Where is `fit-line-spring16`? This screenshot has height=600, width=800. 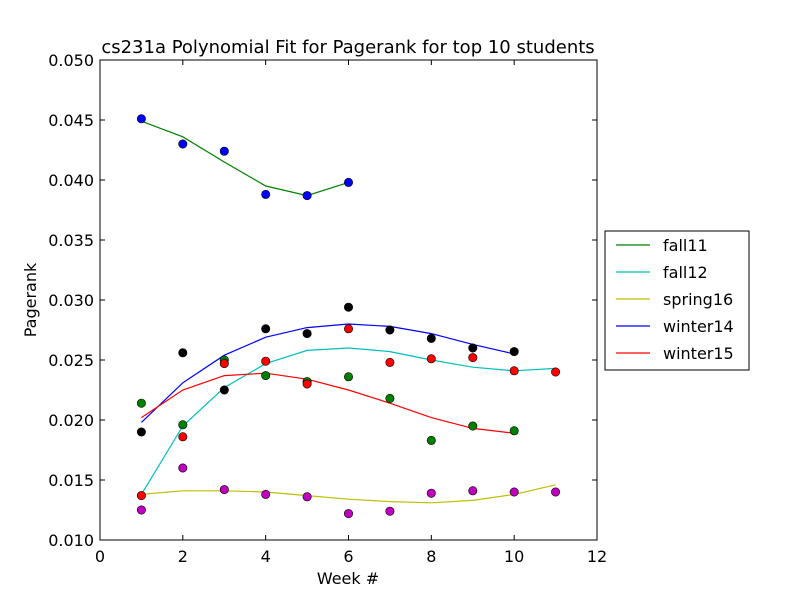
fit-line-spring16 is located at coordinates (348, 494).